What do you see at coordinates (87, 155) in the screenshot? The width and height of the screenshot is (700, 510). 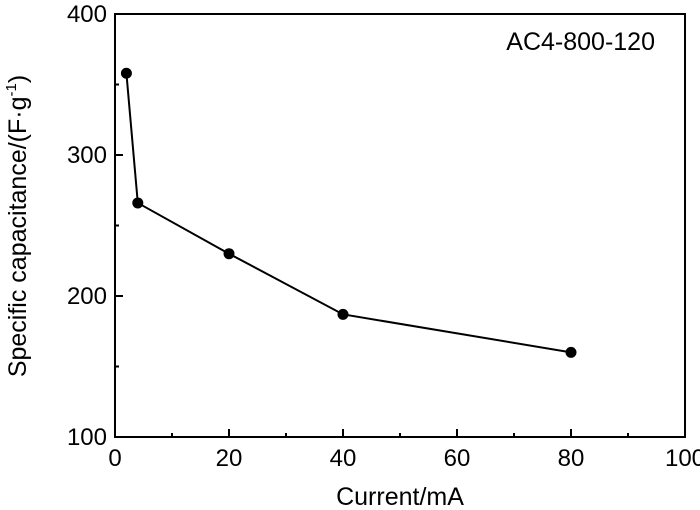 I see `y-tick-label: 300` at bounding box center [87, 155].